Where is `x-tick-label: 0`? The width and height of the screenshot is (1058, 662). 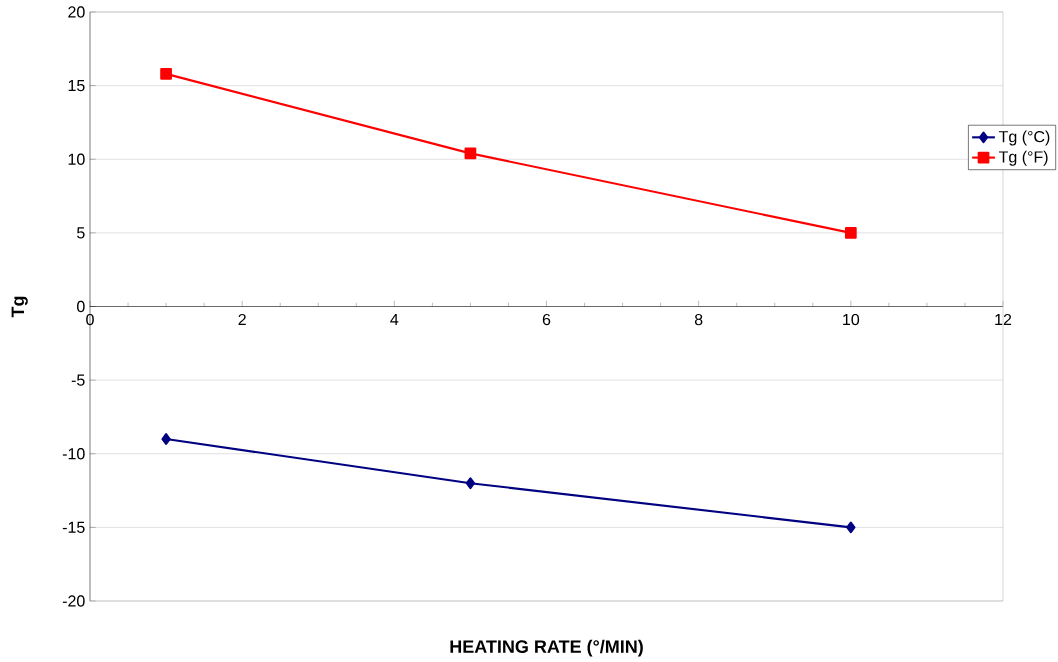 x-tick-label: 0 is located at coordinates (90, 319).